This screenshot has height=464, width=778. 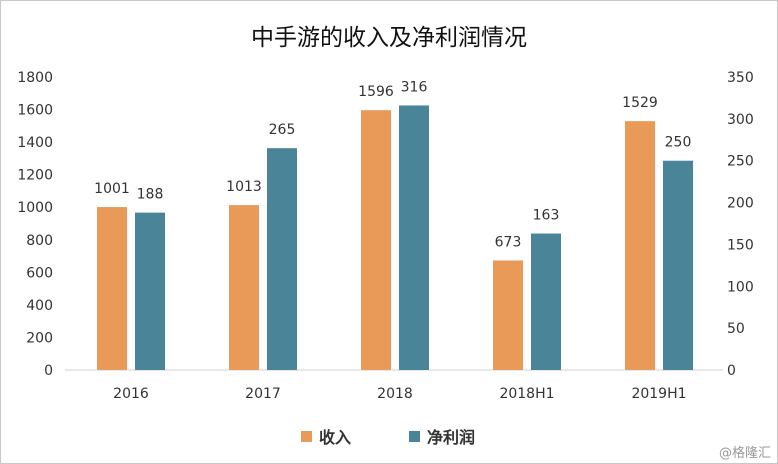 What do you see at coordinates (508, 242) in the screenshot?
I see `data-label: 673` at bounding box center [508, 242].